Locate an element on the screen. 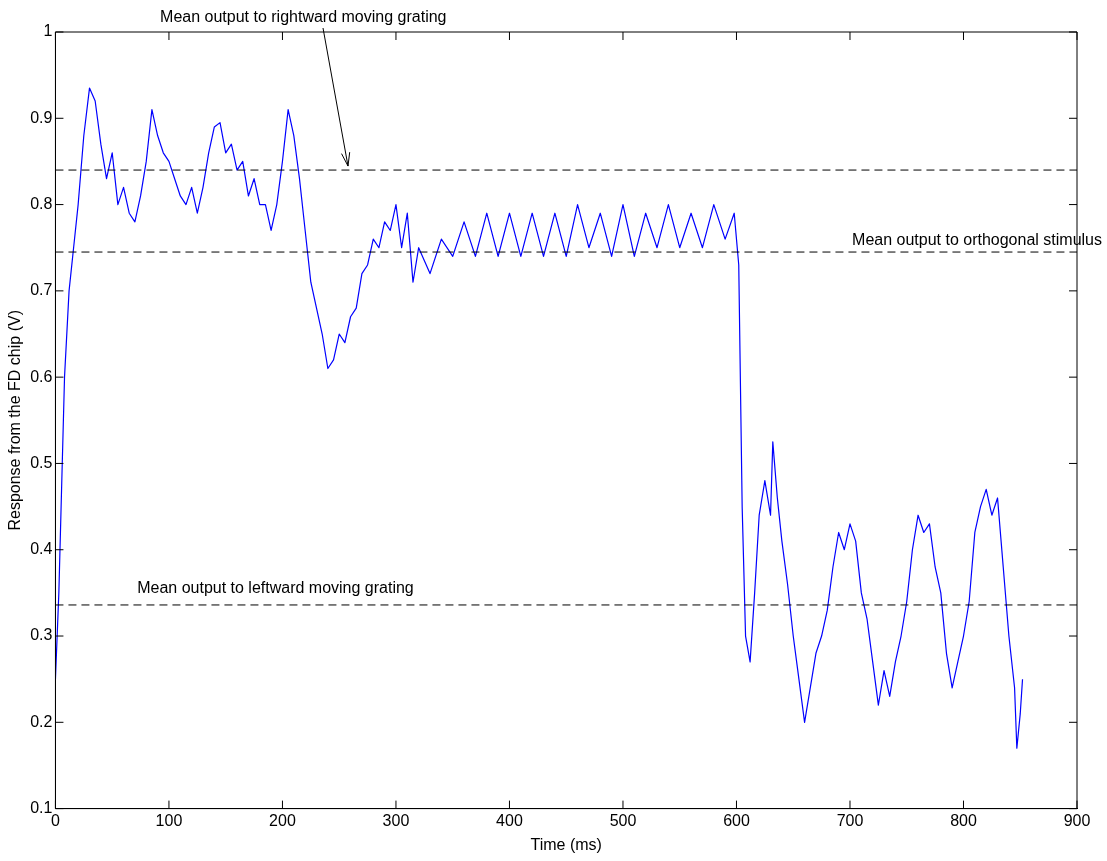  ref-line-label: Mean output to leftward moving grating is located at coordinates (275, 588).